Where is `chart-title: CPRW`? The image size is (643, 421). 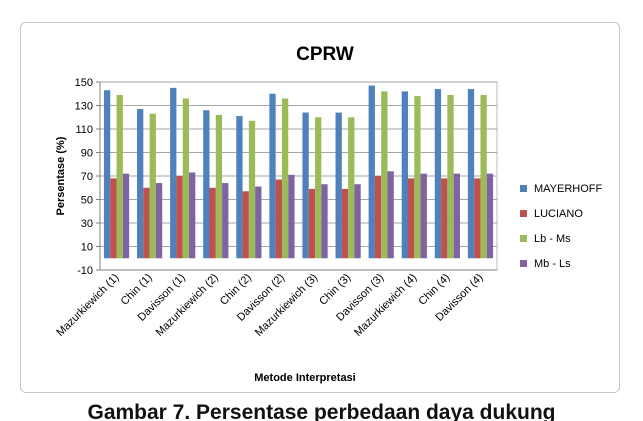 chart-title: CPRW is located at coordinates (325, 54).